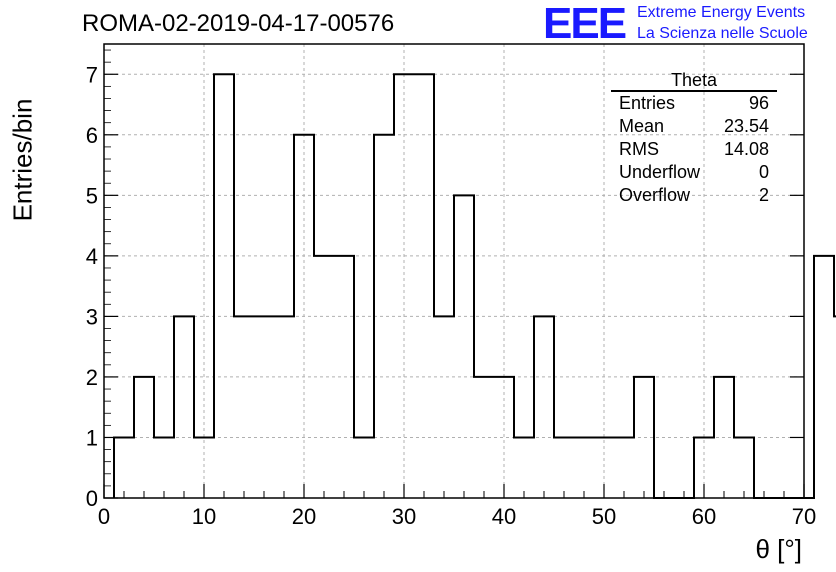  Describe the element at coordinates (504, 516) in the screenshot. I see `x-tick-label: 40` at that location.